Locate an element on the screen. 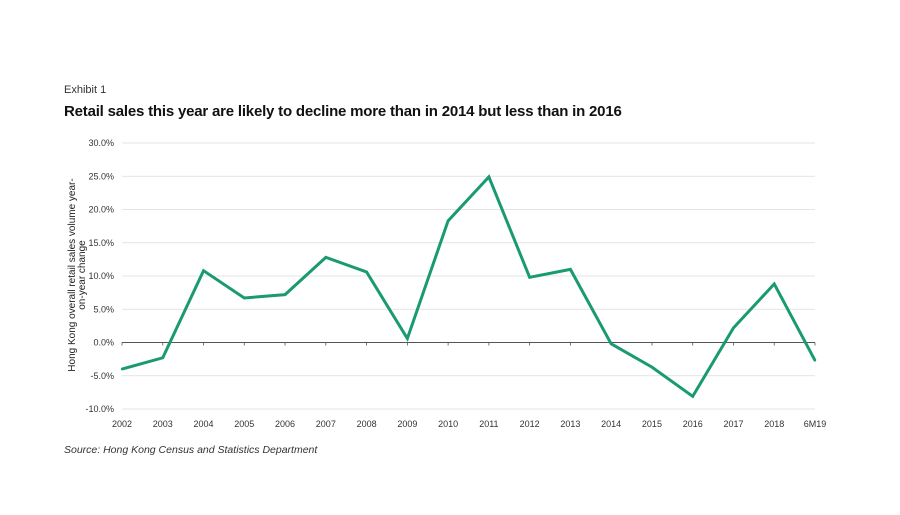  x-tick-label: 2016 is located at coordinates (693, 424).